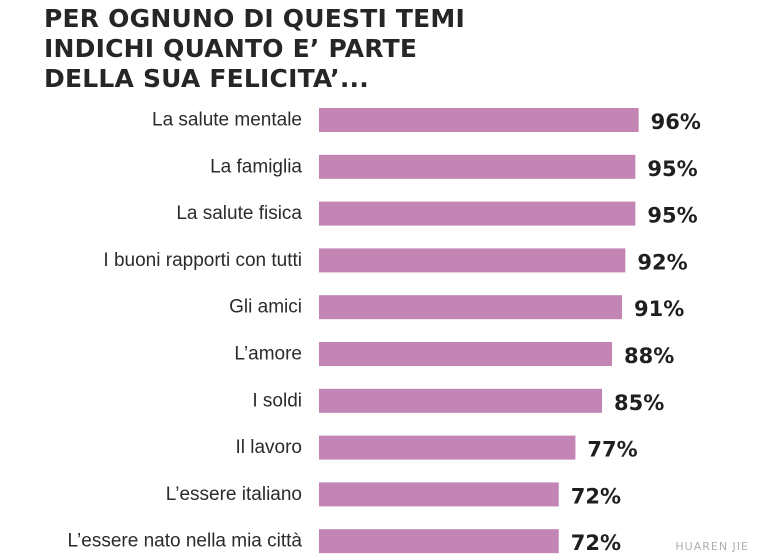 This screenshot has width=759, height=559. What do you see at coordinates (265, 307) in the screenshot?
I see `category-label: Gli amici` at bounding box center [265, 307].